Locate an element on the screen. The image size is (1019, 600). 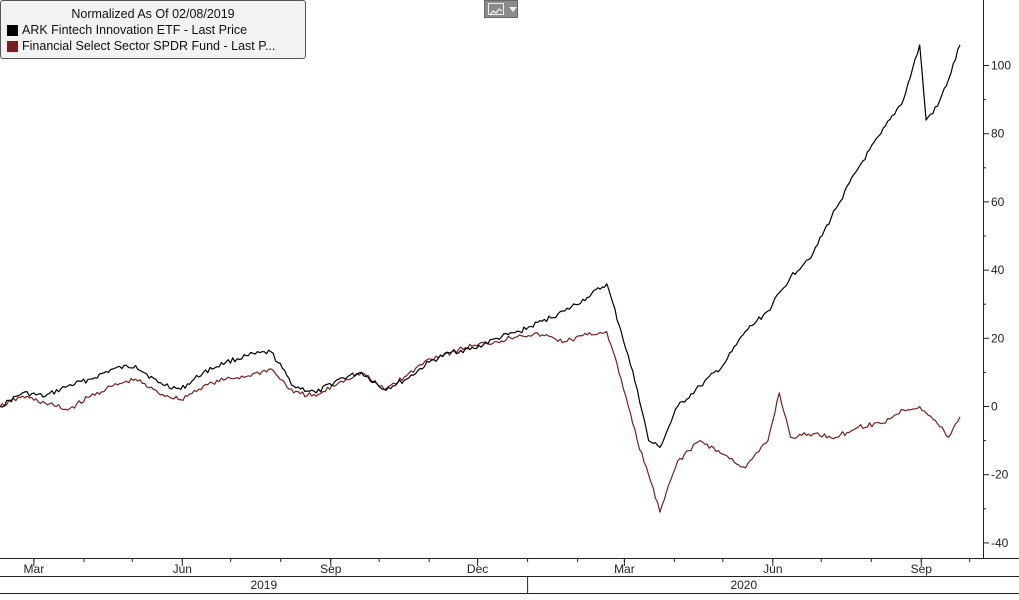
legend-title: Normalized As Of 02/08/2019 is located at coordinates (153, 14).